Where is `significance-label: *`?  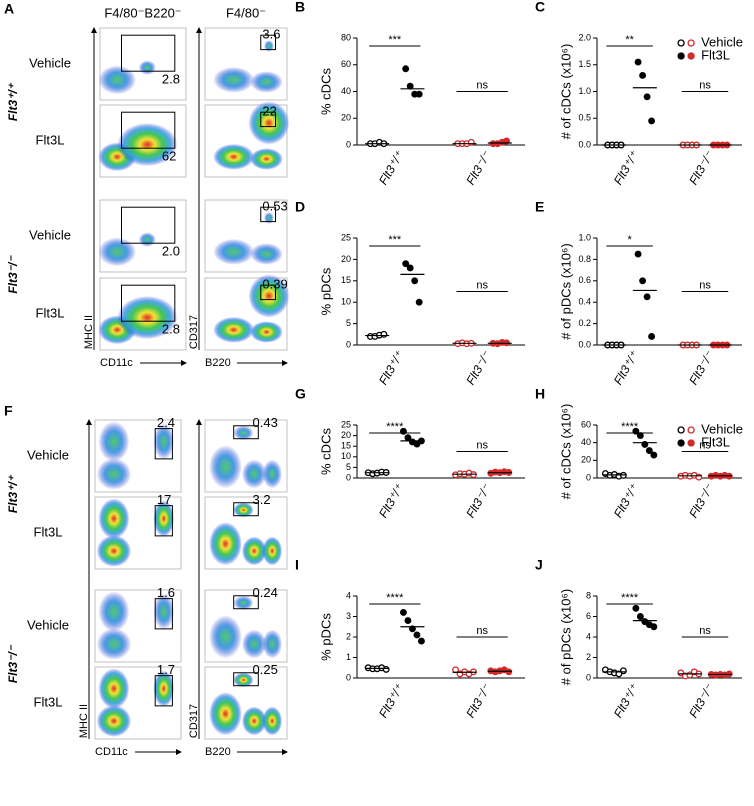
significance-label: * is located at coordinates (629, 240).